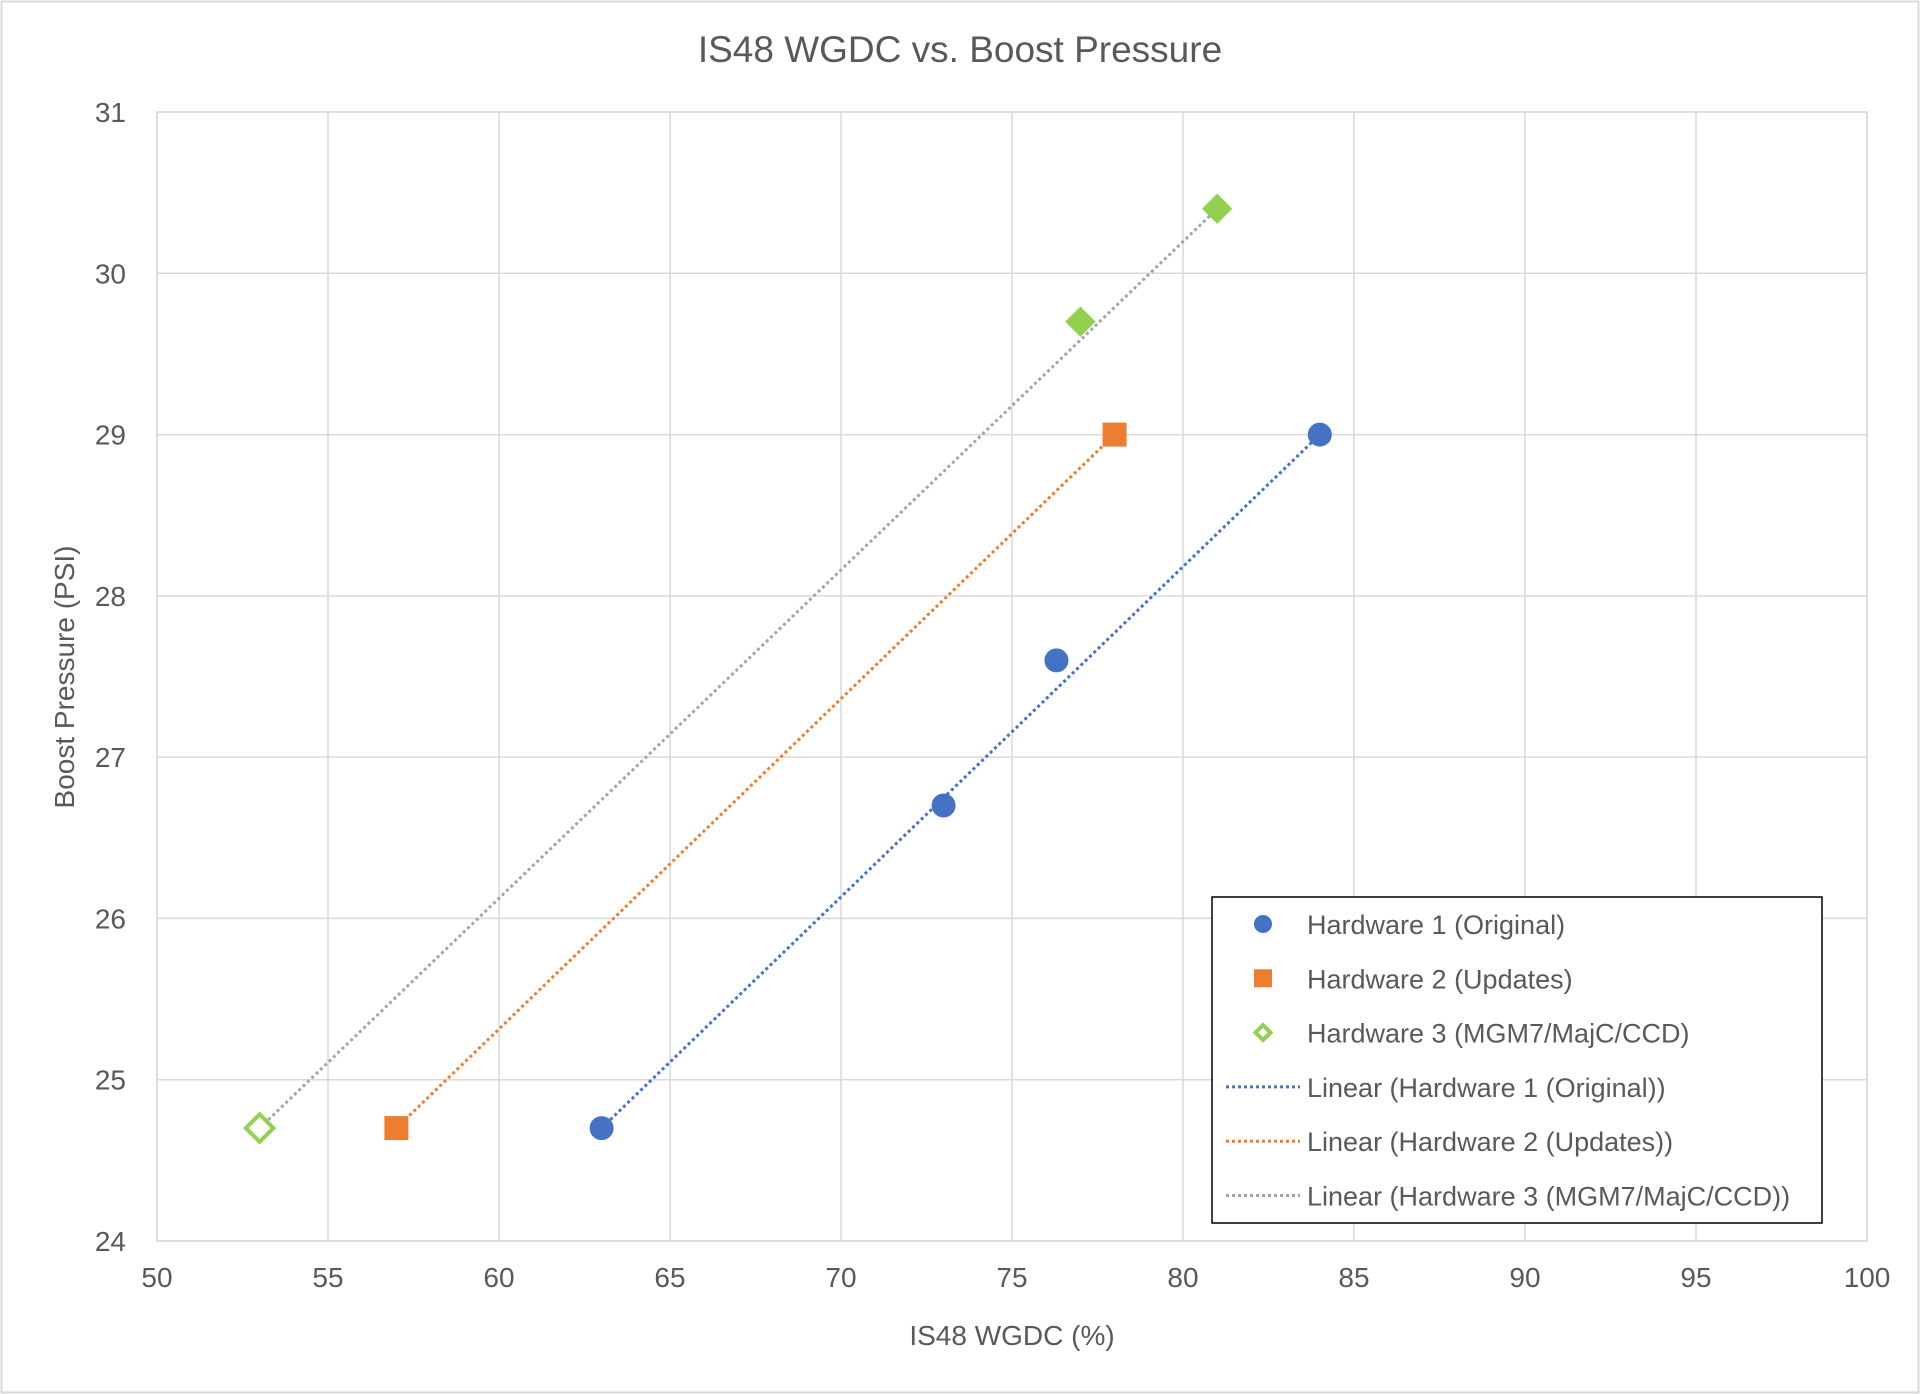 The width and height of the screenshot is (1920, 1394). What do you see at coordinates (1548, 1197) in the screenshot?
I see `legend-label: Linear (Hardware 3 (MGM7/MajC/CCD))` at bounding box center [1548, 1197].